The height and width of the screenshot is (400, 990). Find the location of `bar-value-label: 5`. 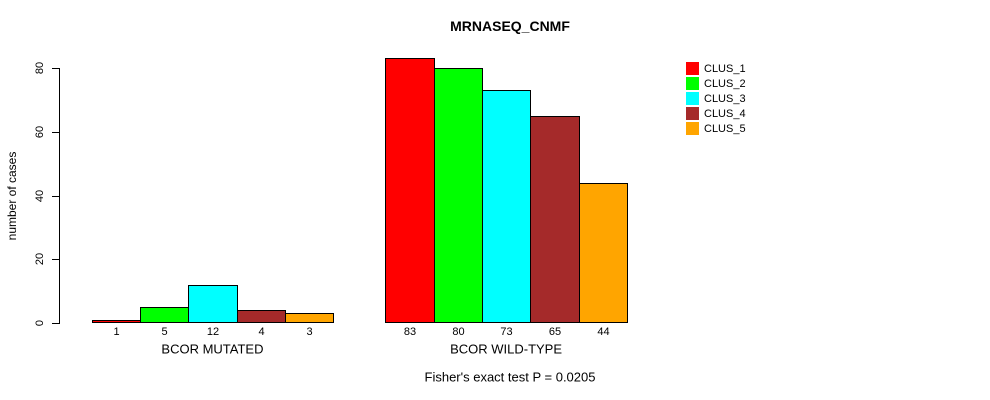

bar-value-label: 5 is located at coordinates (164, 332).